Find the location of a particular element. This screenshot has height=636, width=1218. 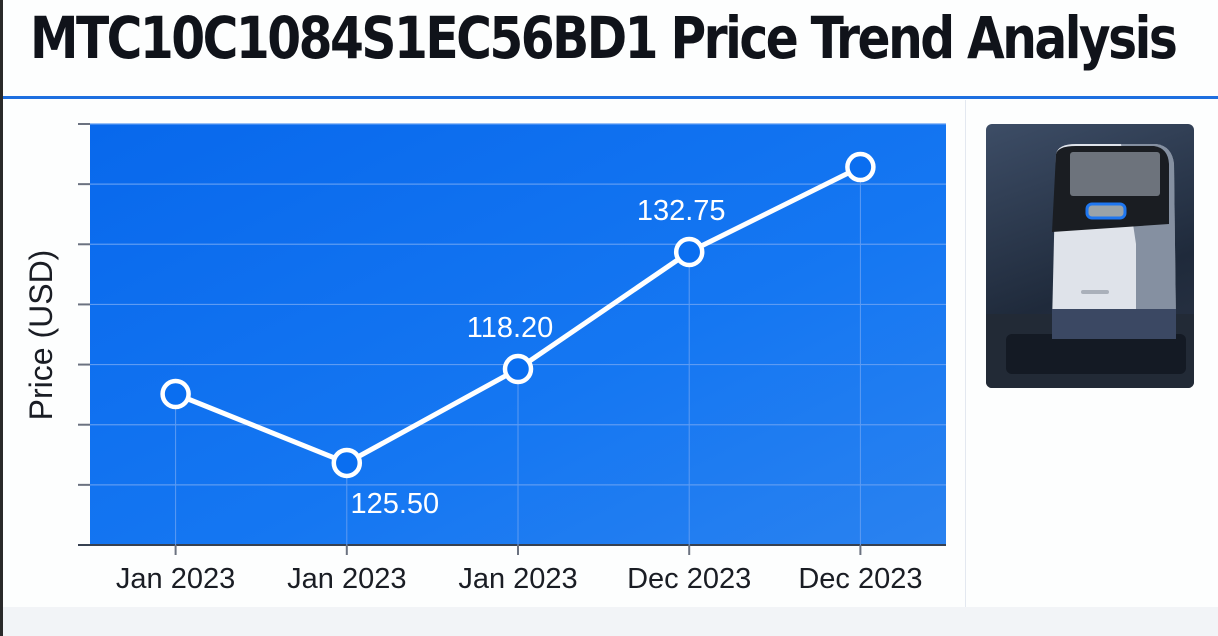

page-title: MTC10C1084S1EC56BD1 Price Trend Analysis is located at coordinates (604, 38).